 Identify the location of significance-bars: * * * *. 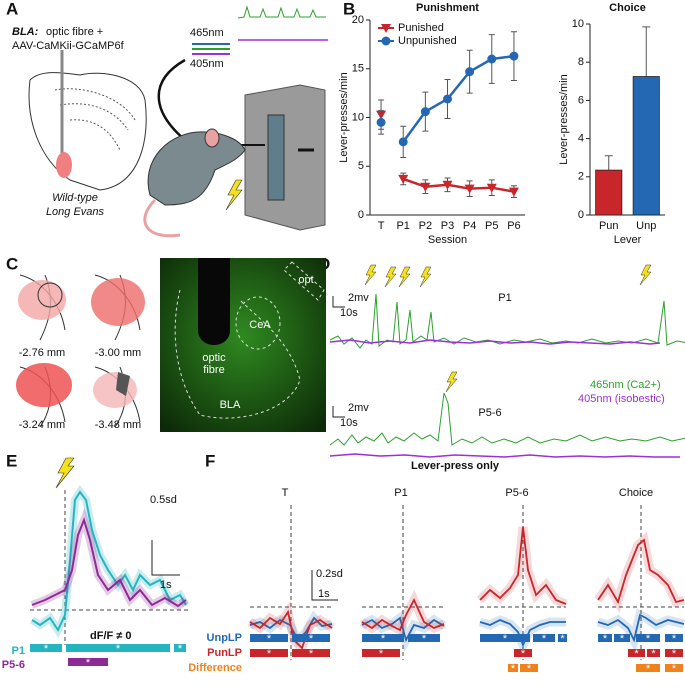
(108, 656).